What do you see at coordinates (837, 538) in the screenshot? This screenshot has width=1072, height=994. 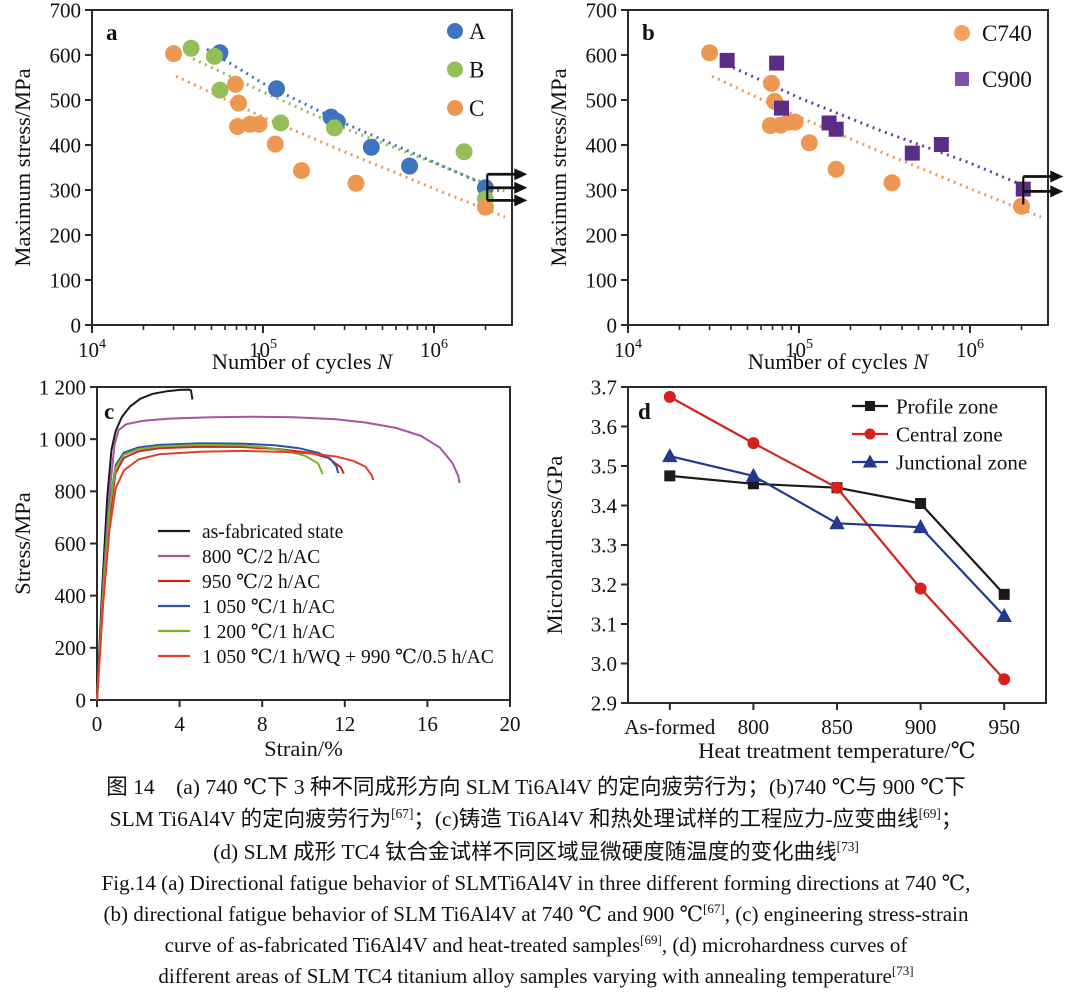 I see `series-central-zone` at bounding box center [837, 538].